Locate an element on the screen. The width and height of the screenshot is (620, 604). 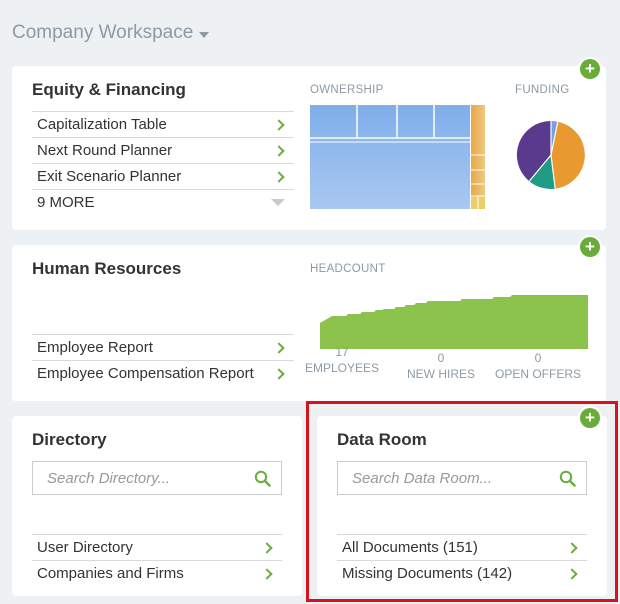
chevron-down-icon is located at coordinates (278, 202).